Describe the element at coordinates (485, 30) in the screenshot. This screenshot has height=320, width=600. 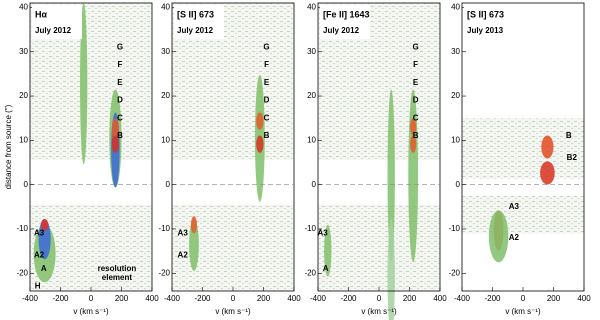
I see `panel-subtitle: July 2013` at that location.